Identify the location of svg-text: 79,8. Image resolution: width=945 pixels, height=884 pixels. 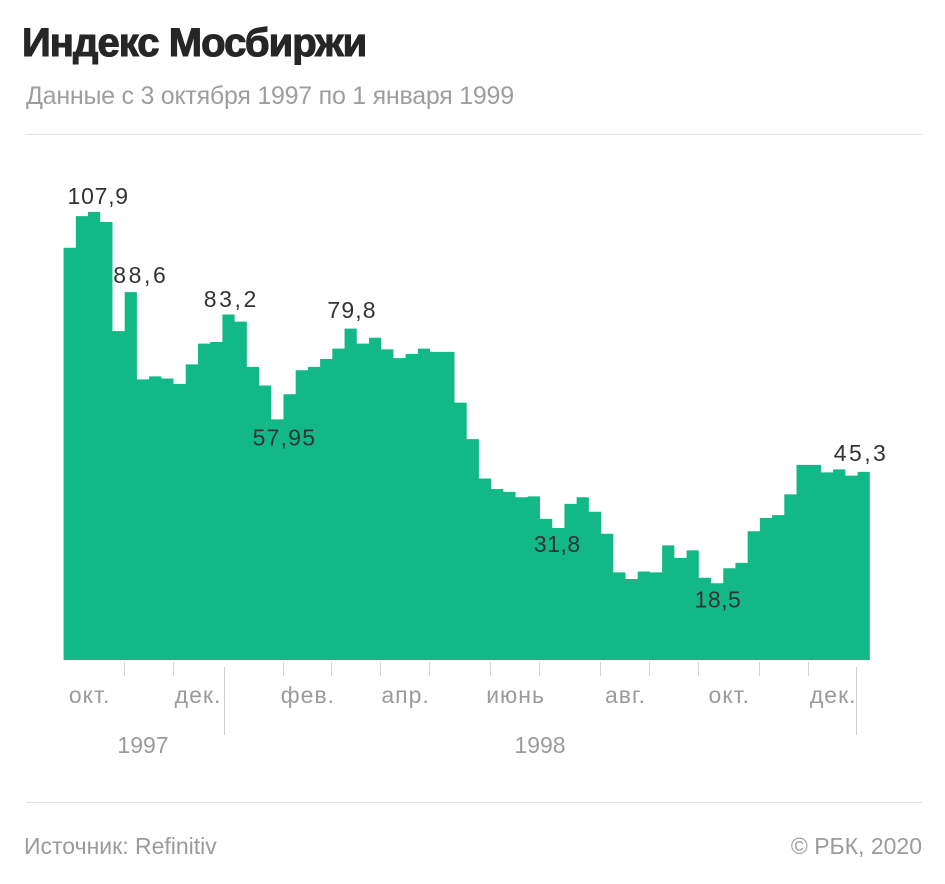
(351, 310).